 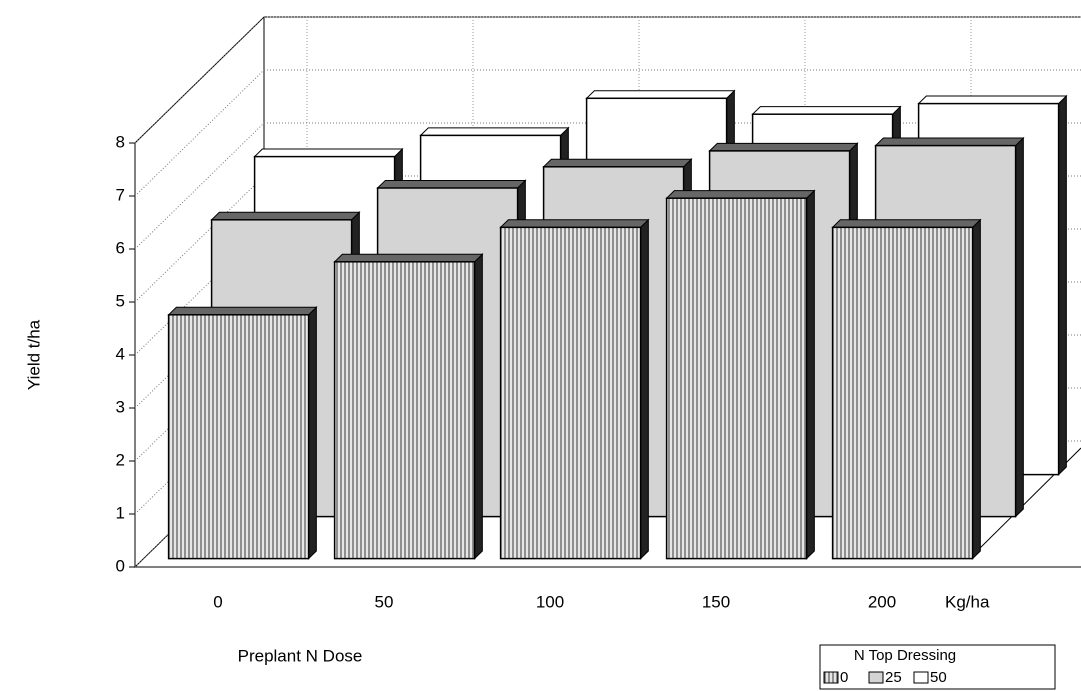 What do you see at coordinates (300, 655) in the screenshot?
I see `x-axis-label: Preplant N Dose` at bounding box center [300, 655].